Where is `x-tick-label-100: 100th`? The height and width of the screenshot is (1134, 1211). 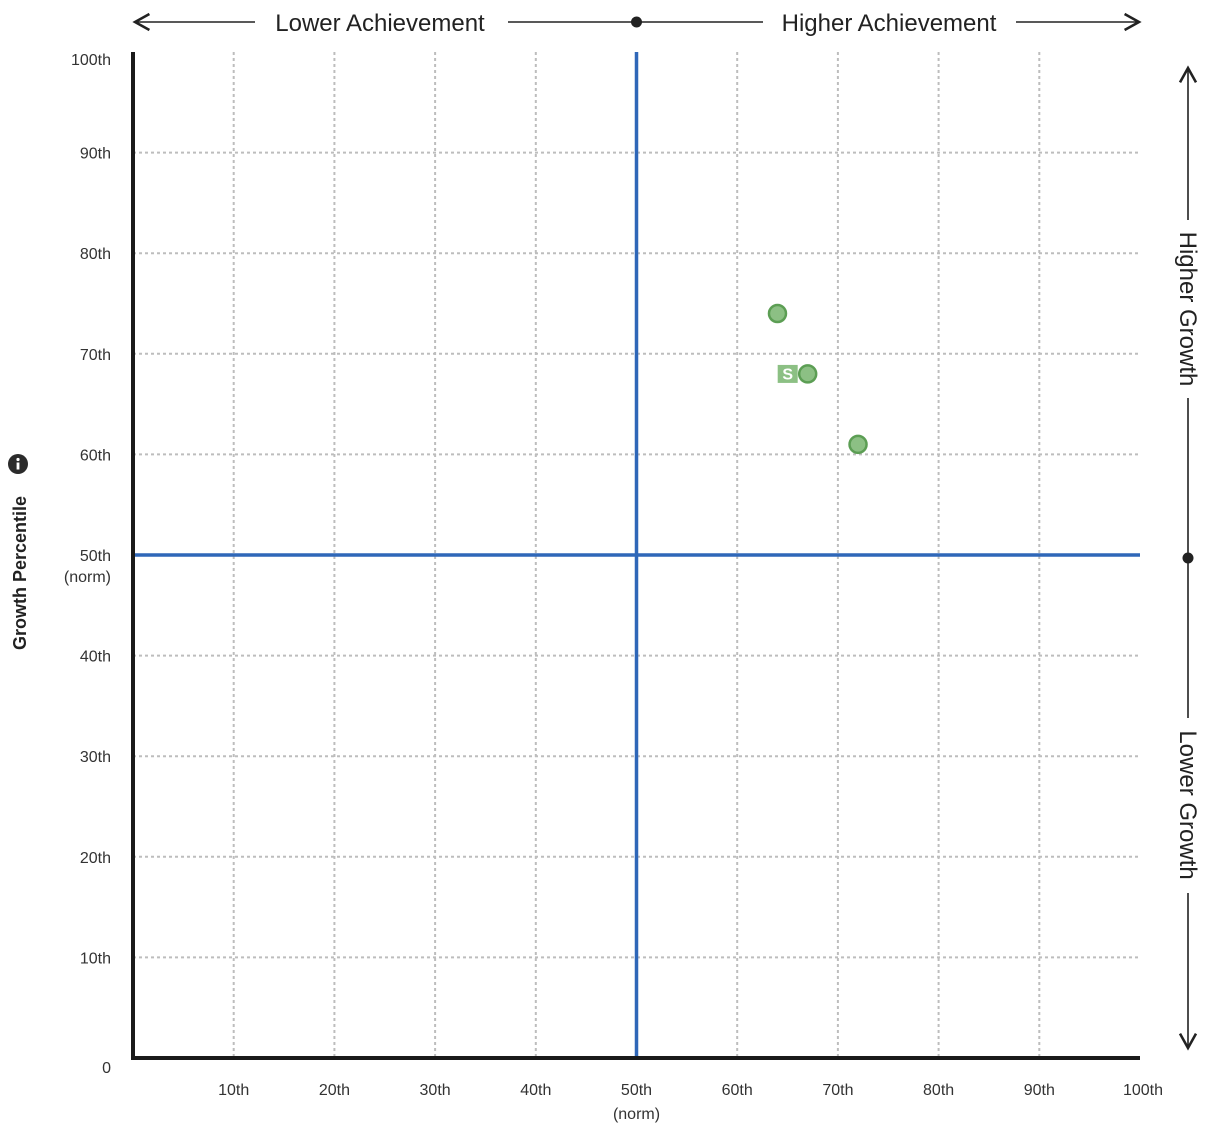
x-tick-label-100: 100th is located at coordinates (1143, 1090).